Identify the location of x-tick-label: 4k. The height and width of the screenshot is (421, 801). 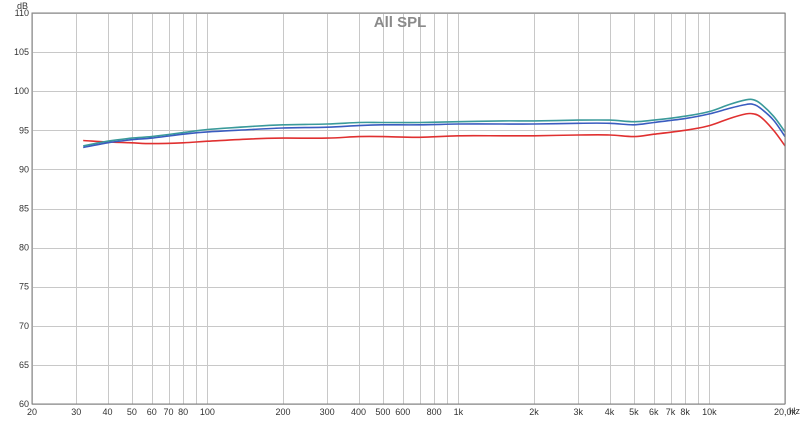
(610, 412).